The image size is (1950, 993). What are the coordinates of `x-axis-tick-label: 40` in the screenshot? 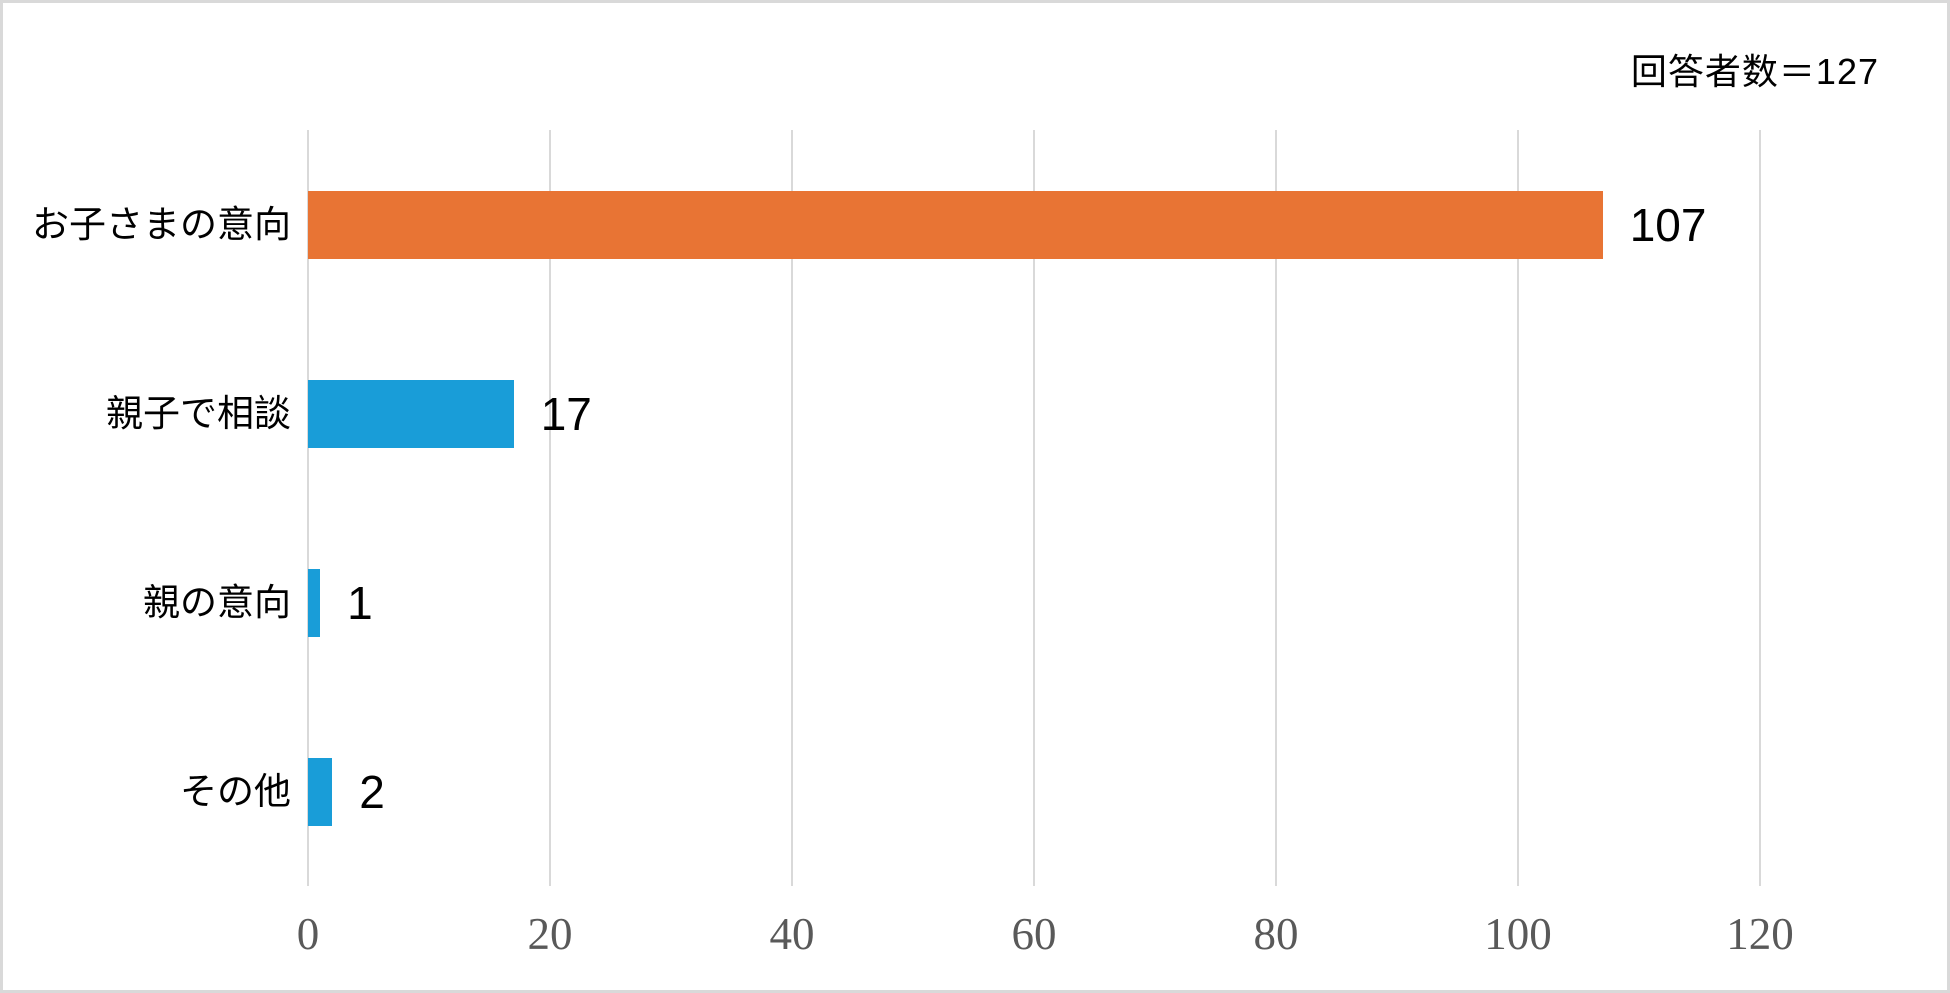 It's located at (792, 934).